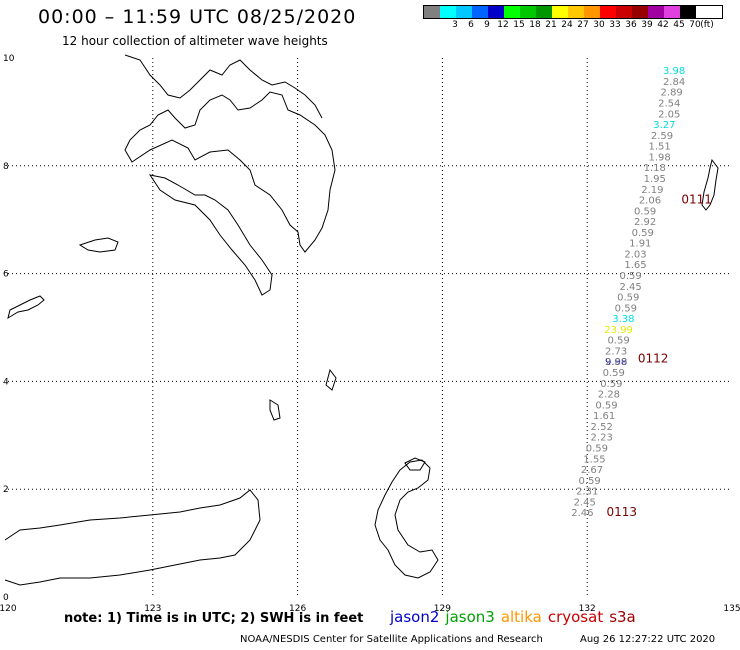  What do you see at coordinates (663, 25) in the screenshot?
I see `color-scale-label: 42` at bounding box center [663, 25].